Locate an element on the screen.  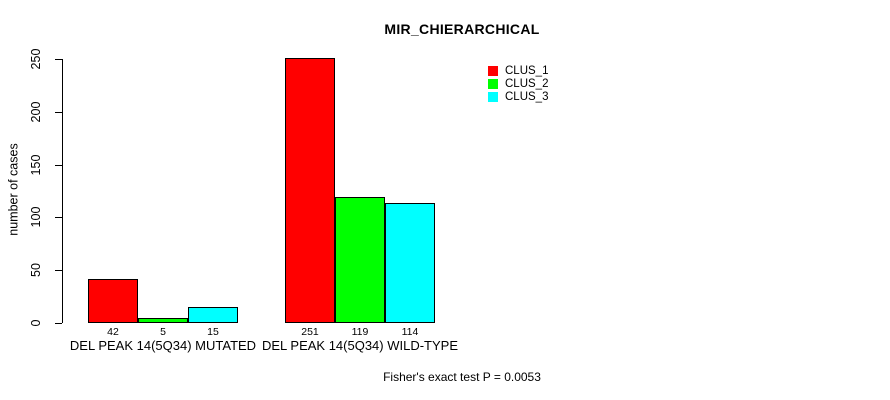
annotation-text: Fisher's exact test P = 0.0053 is located at coordinates (462, 377).